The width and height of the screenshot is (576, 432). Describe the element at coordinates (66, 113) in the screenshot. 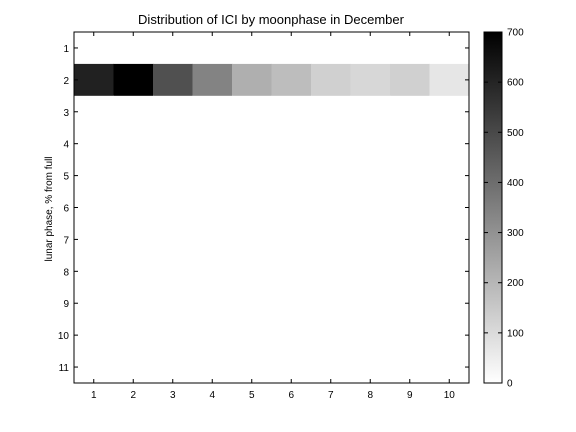

I see `y-tick-label: 3` at that location.